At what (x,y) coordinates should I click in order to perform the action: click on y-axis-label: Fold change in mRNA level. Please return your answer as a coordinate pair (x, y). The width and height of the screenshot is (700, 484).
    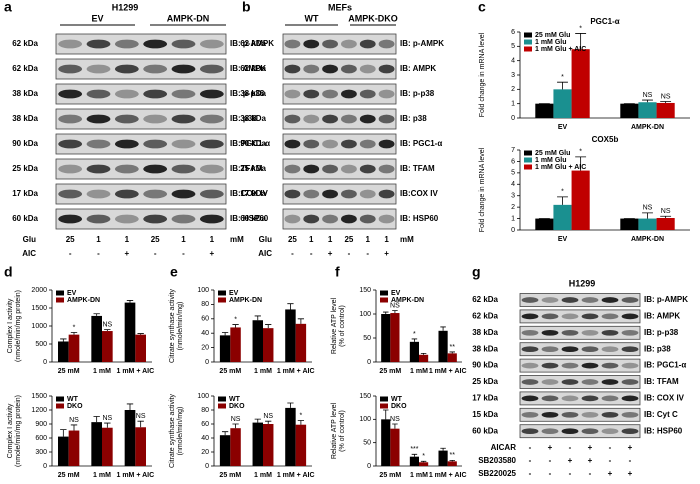
    Looking at the image, I should click on (482, 189).